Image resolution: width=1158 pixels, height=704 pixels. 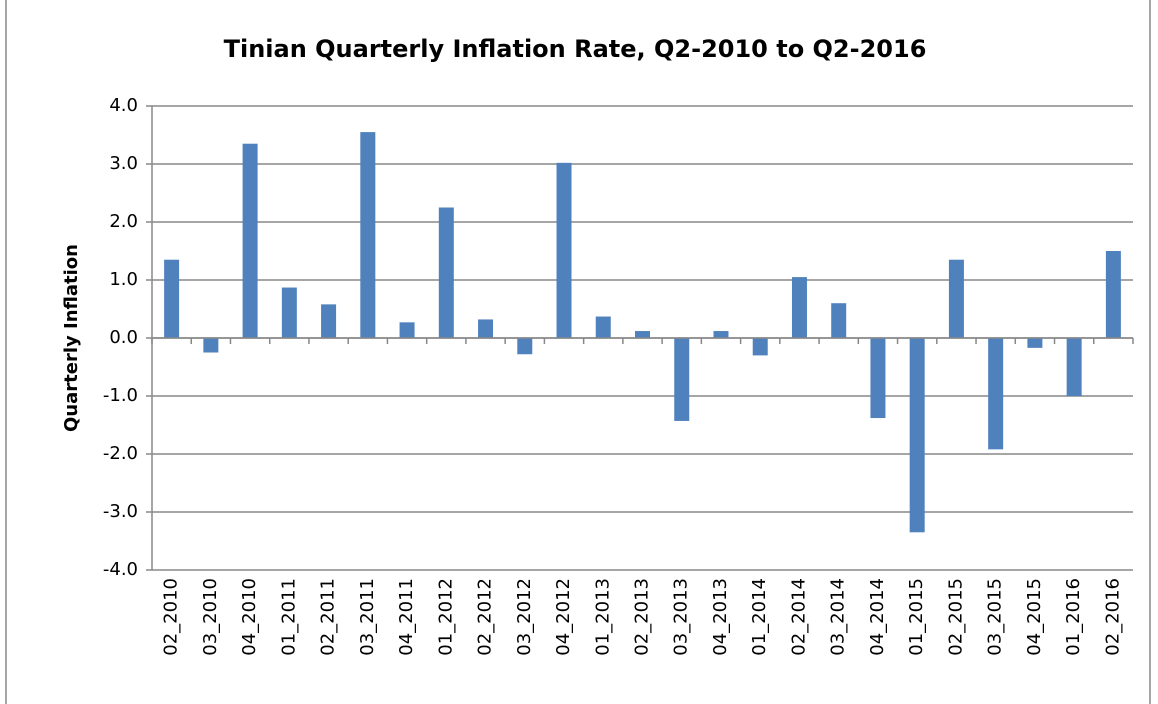 I want to click on x-tick-label: 04_2015, so click(x=1034, y=617).